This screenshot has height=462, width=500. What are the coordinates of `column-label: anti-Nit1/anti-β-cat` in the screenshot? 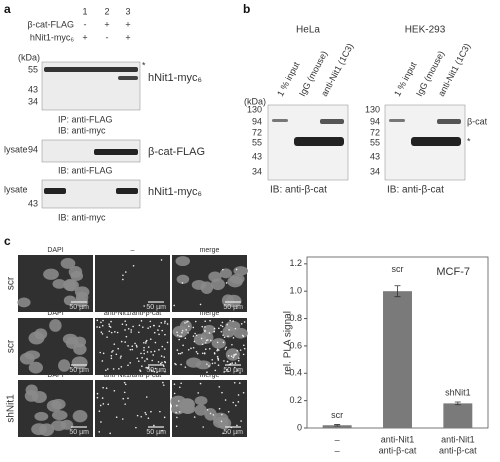 It's located at (132, 375).